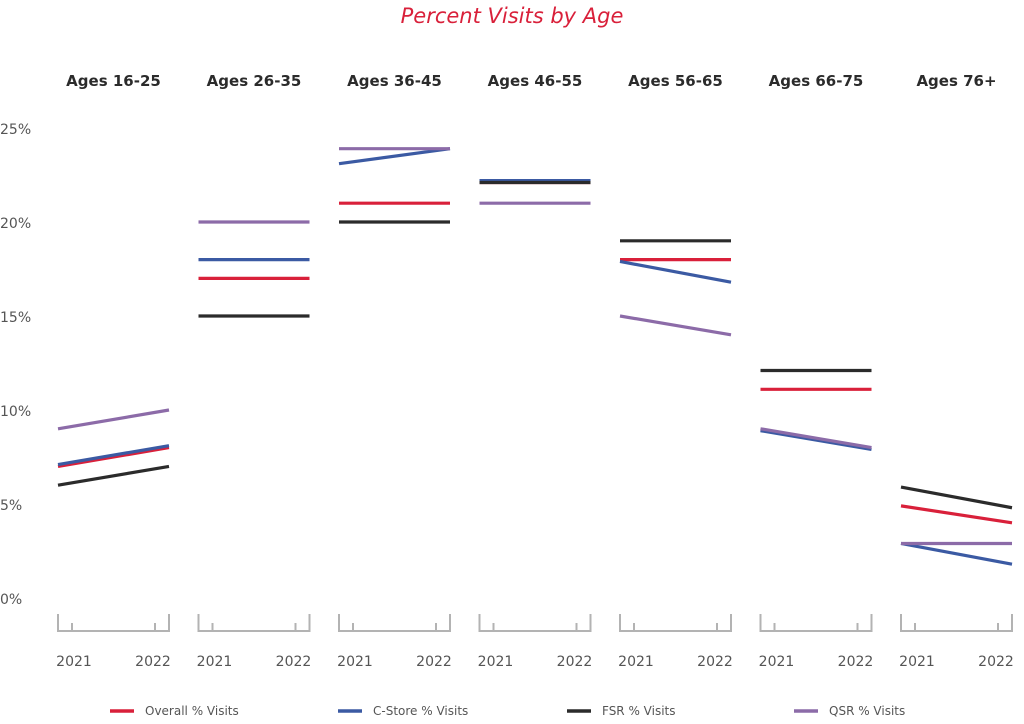 The height and width of the screenshot is (724, 1024). Describe the element at coordinates (15, 365) in the screenshot. I see `y-axis: 0% 5% 10% 15% 20% 25%` at that location.